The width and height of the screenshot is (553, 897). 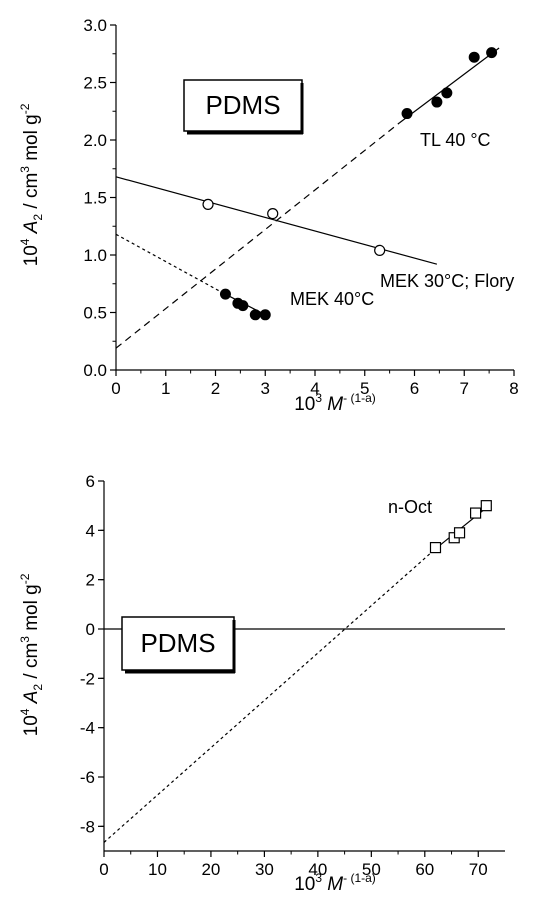 What do you see at coordinates (513, 388) in the screenshot?
I see `top-x-tick-label: 8` at bounding box center [513, 388].